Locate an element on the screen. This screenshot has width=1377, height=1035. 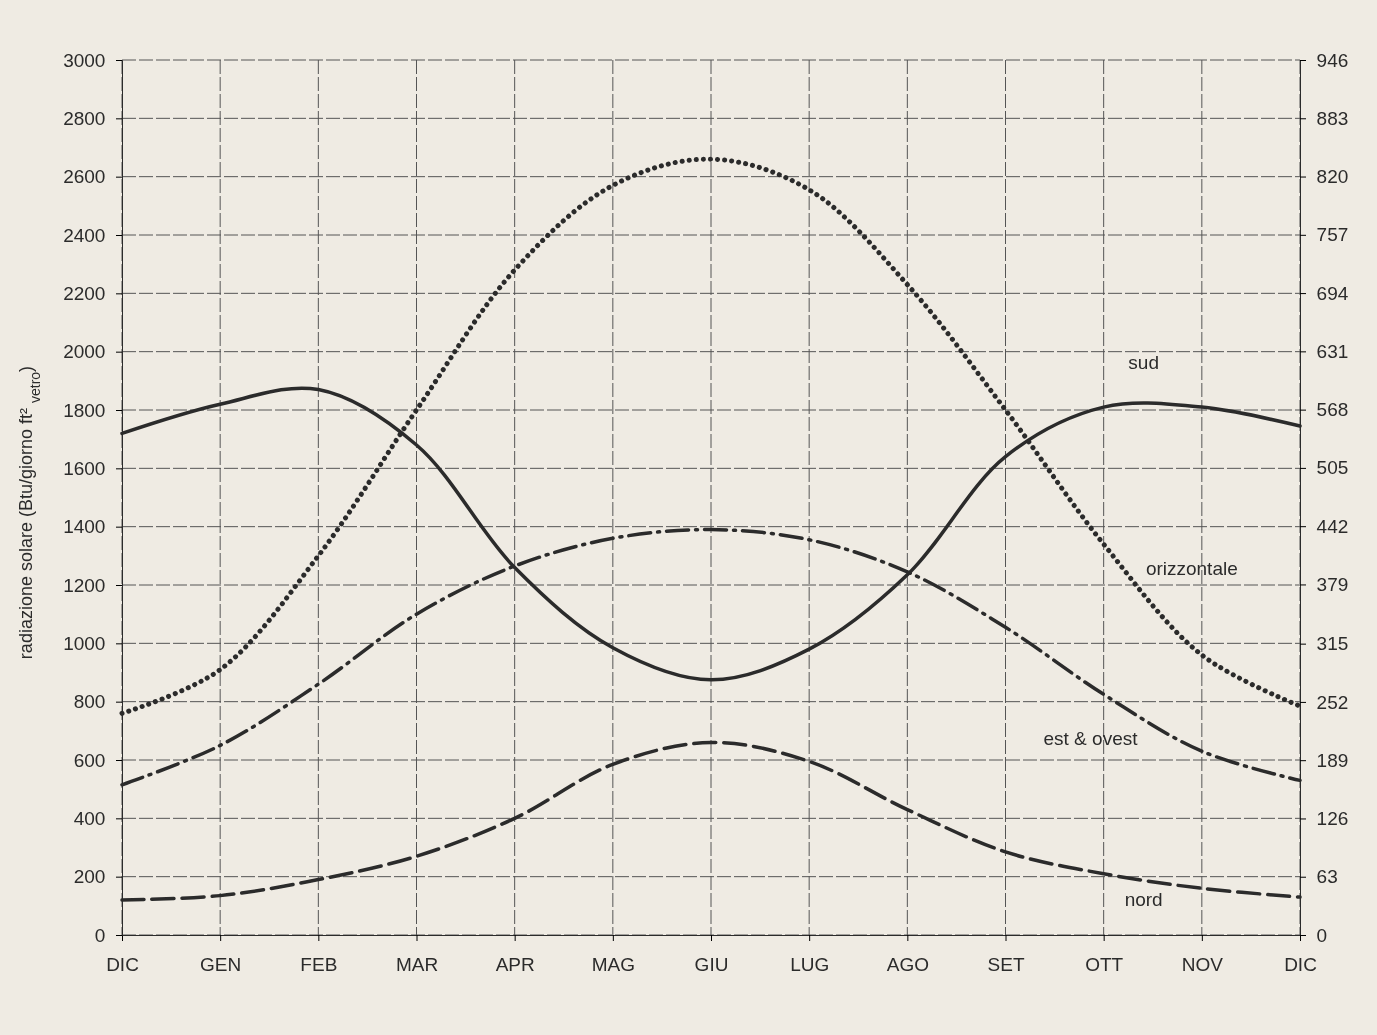
y-tick-label: 1800 is located at coordinates (84, 410).